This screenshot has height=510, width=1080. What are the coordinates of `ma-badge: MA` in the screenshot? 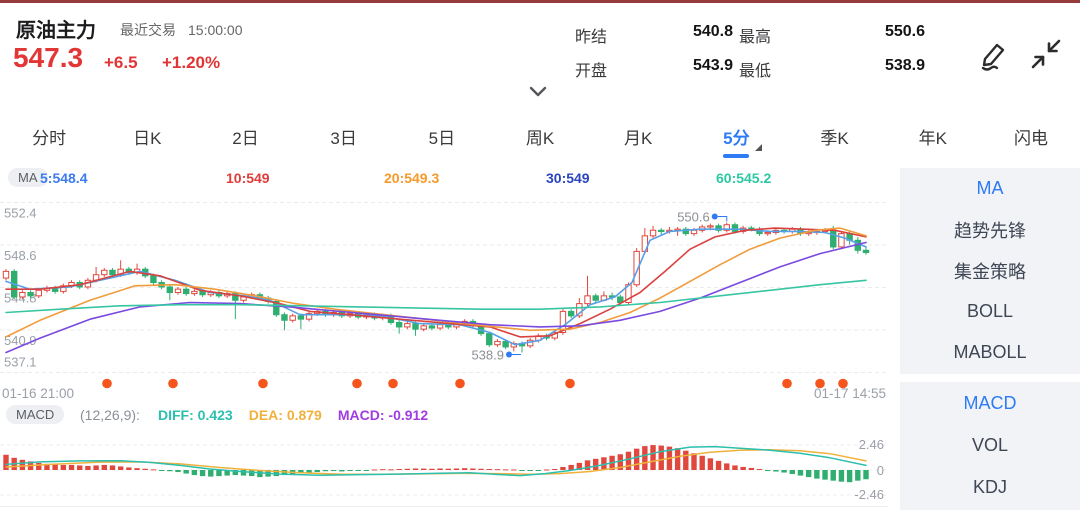 It's located at (28, 177).